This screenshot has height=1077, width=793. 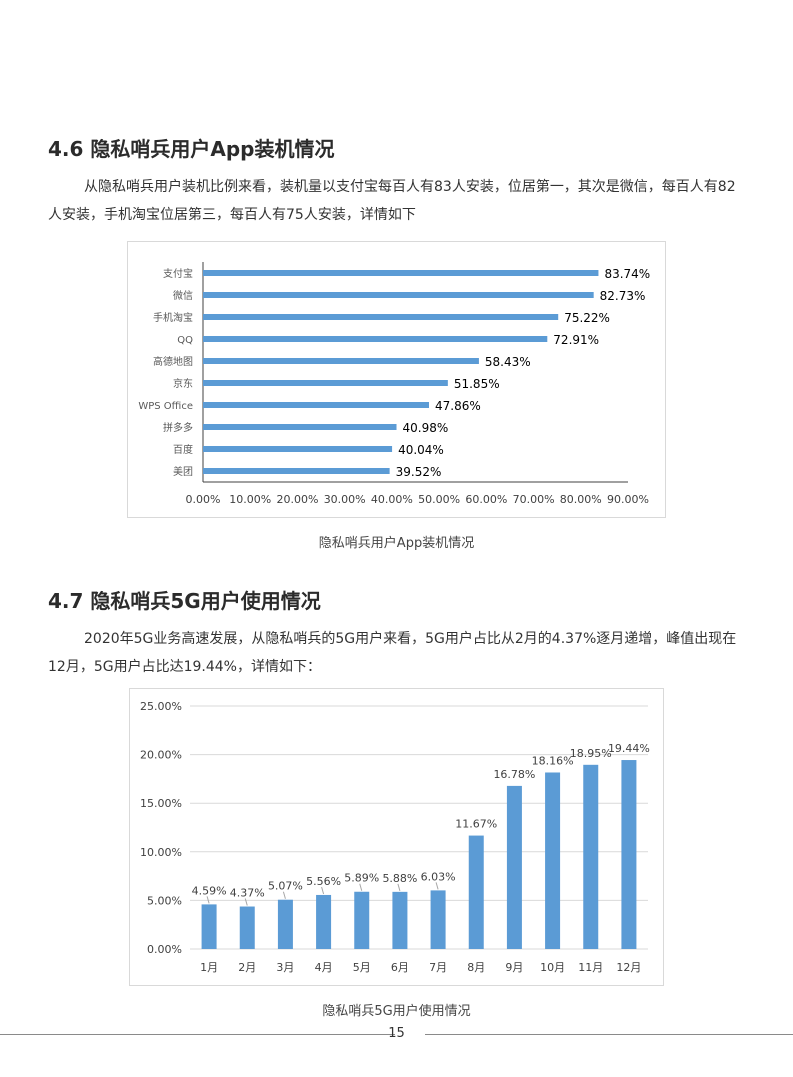 I want to click on category-label: QQ, so click(x=185, y=340).